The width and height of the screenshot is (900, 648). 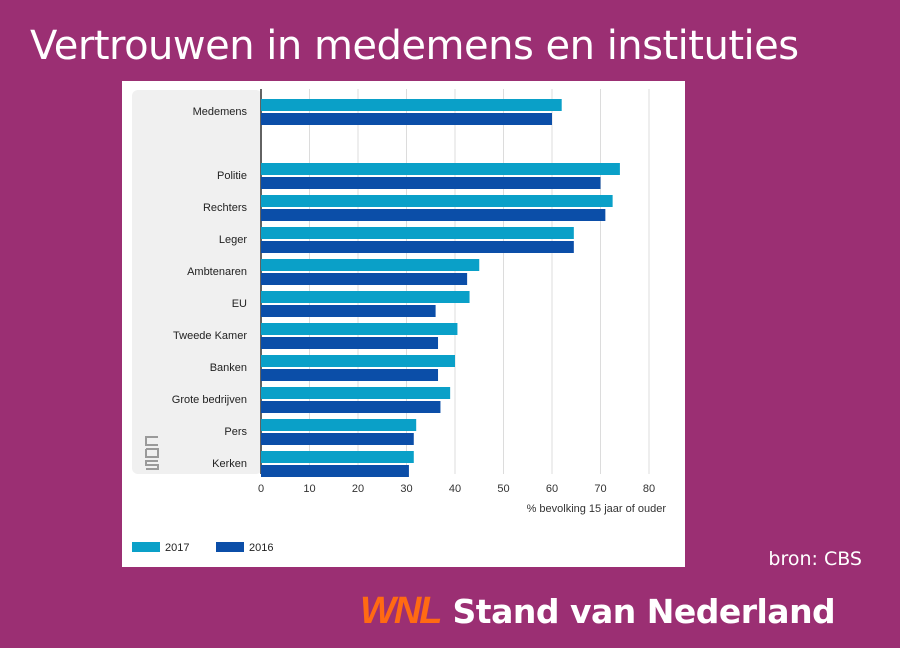 What do you see at coordinates (309, 489) in the screenshot?
I see `x-tick-label: 10` at bounding box center [309, 489].